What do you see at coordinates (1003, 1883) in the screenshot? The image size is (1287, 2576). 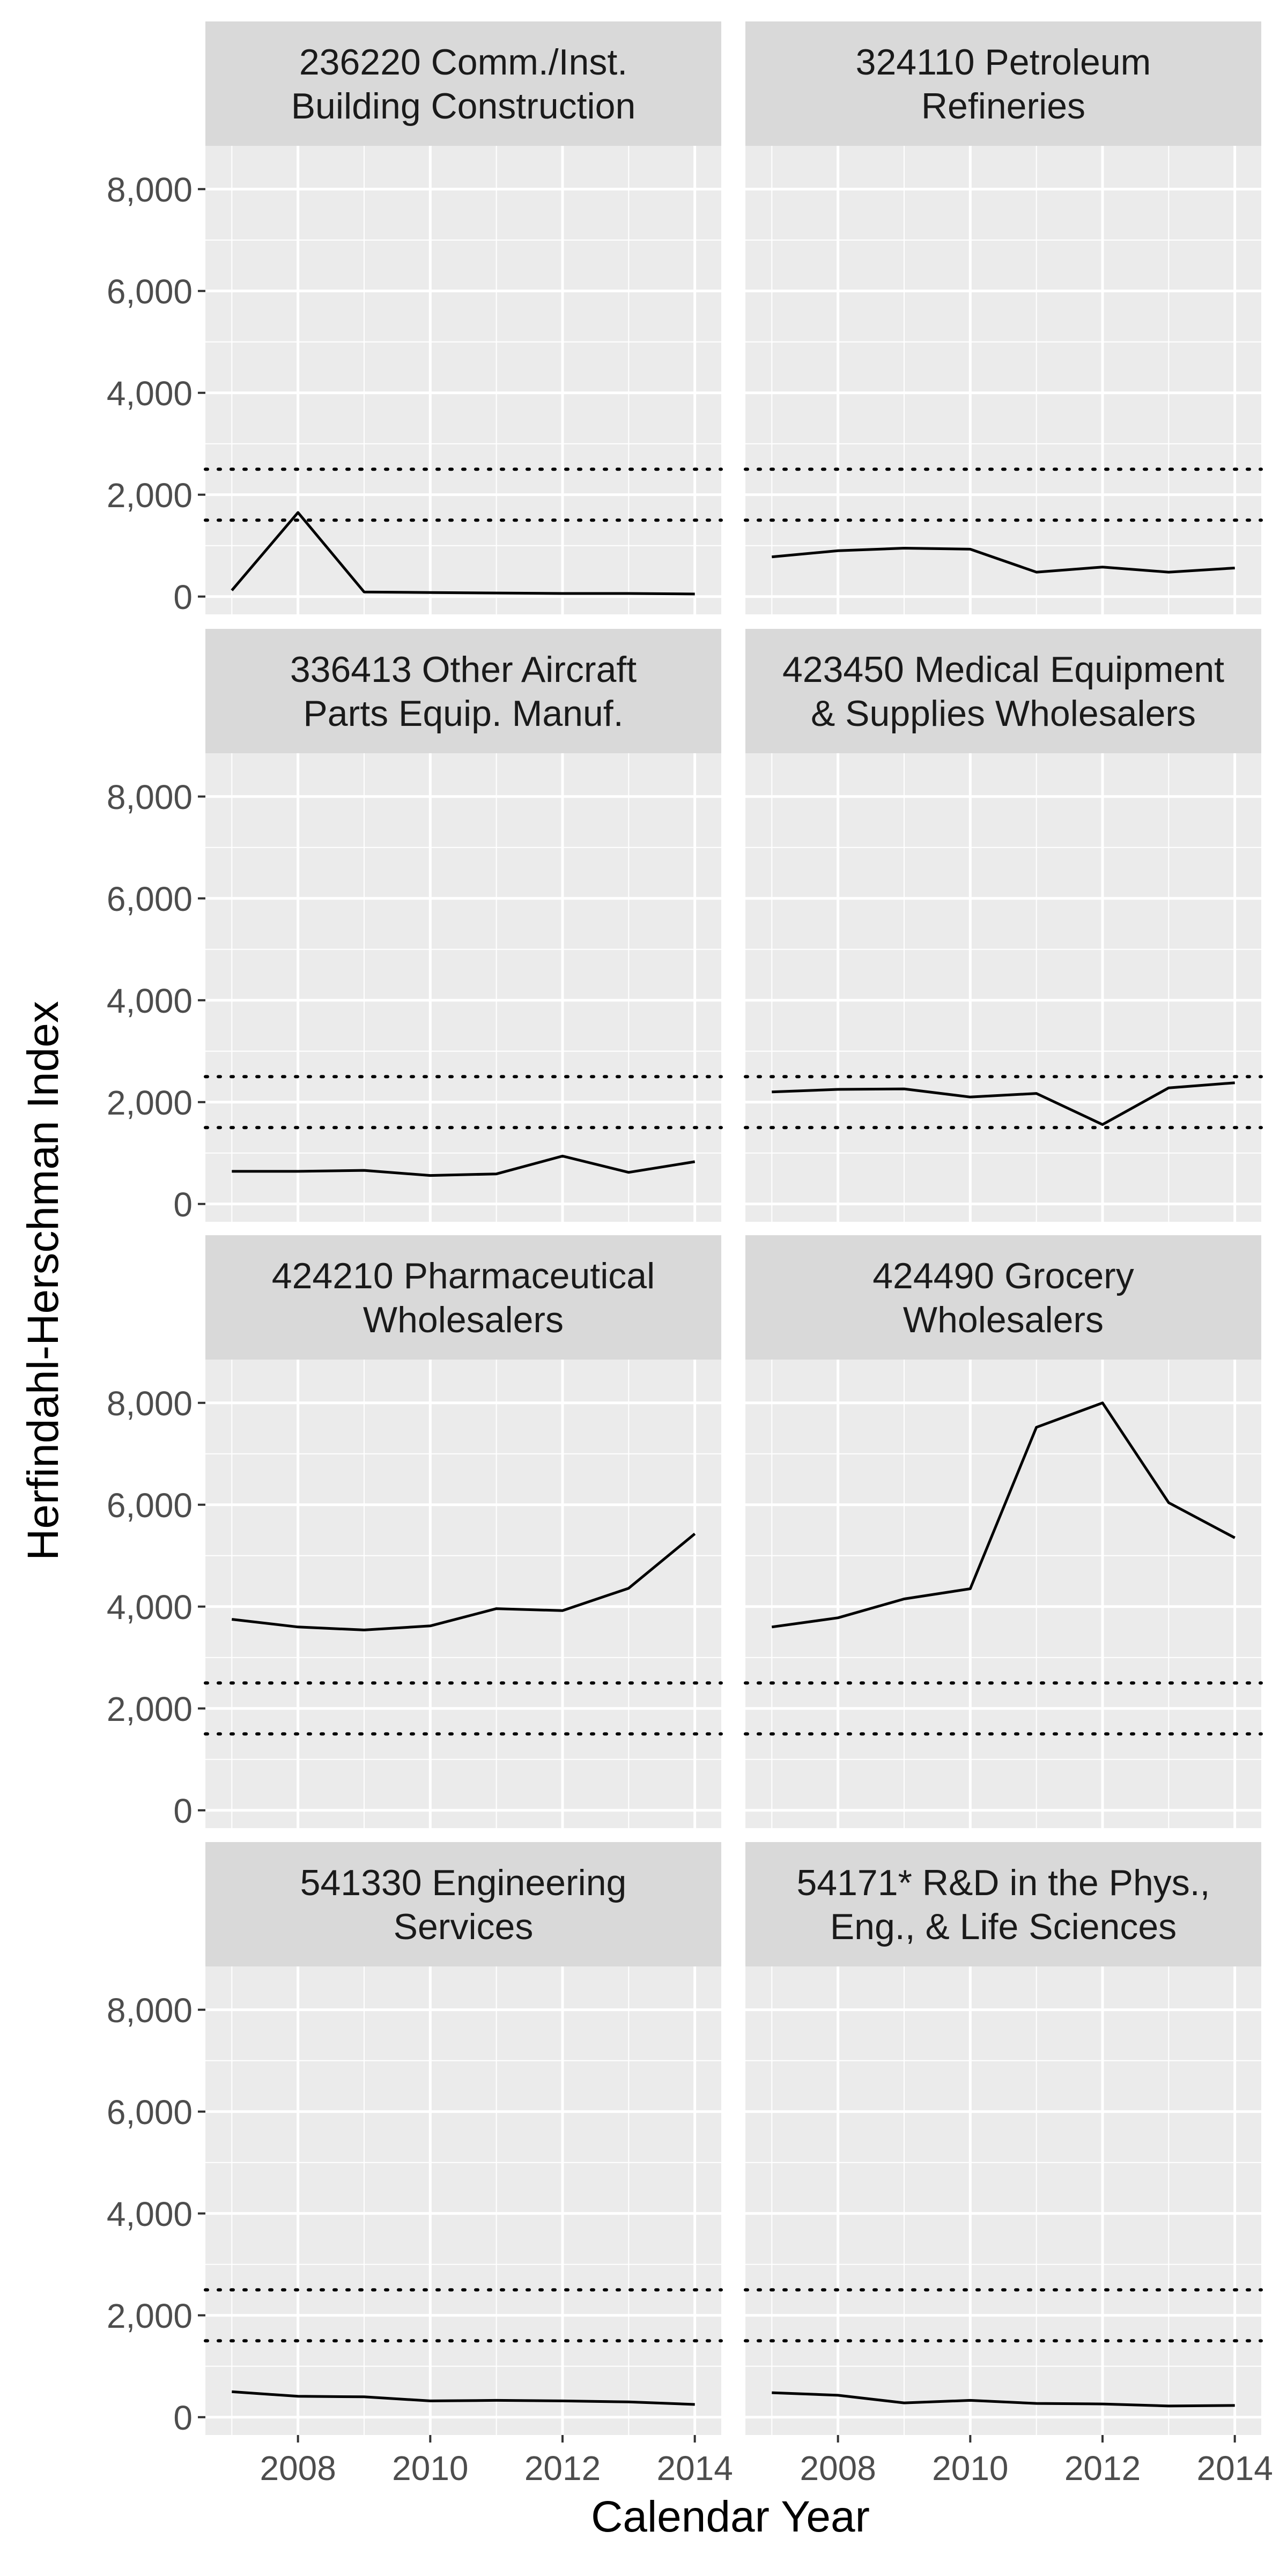 I see `facet-title-line: 54171* R&D in the Phys.,` at bounding box center [1003, 1883].